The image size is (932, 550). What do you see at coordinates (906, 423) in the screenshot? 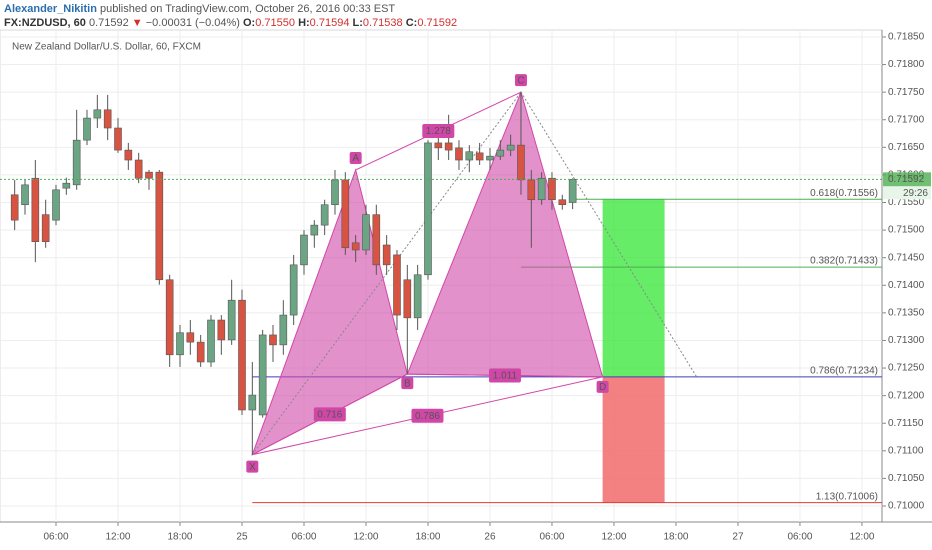
I see `y-tick-label: 0.71150` at bounding box center [906, 423].